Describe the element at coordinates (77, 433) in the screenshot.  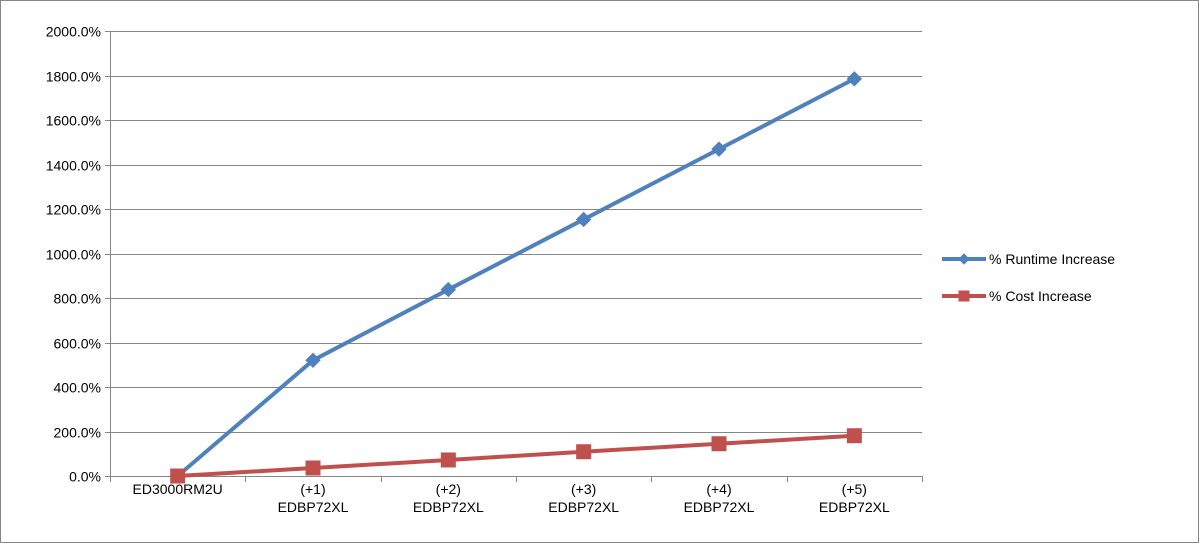
I see `y-tick-label: 200.0%` at that location.